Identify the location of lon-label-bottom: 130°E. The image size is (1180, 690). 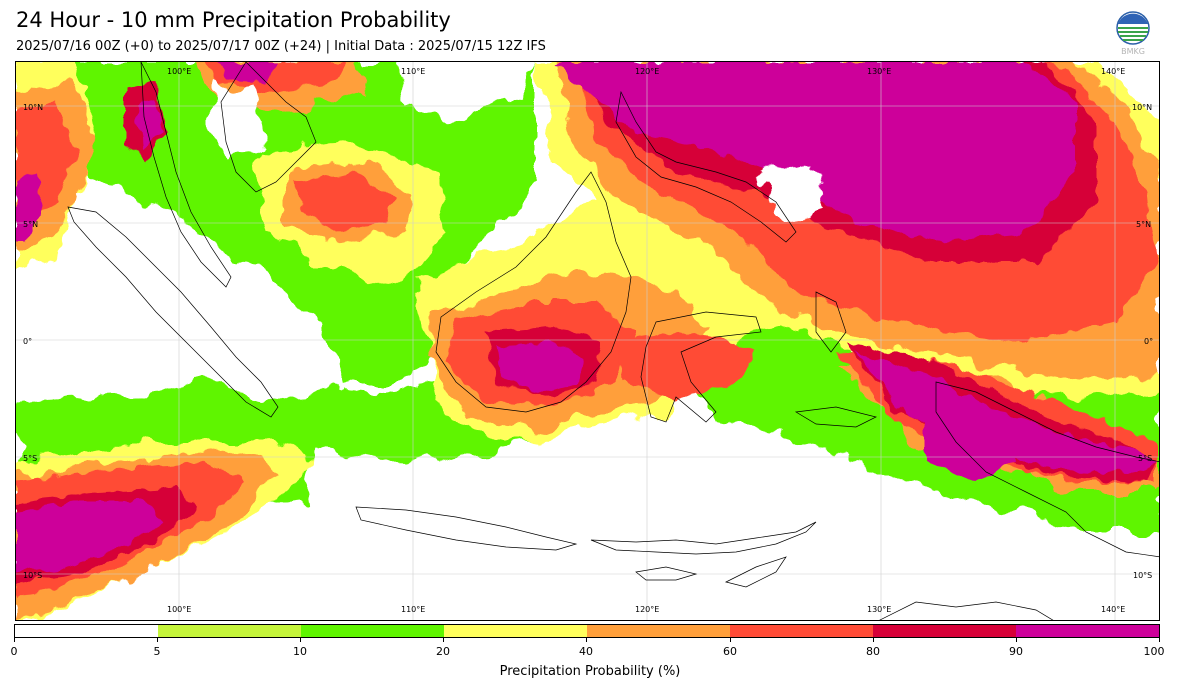
(879, 609).